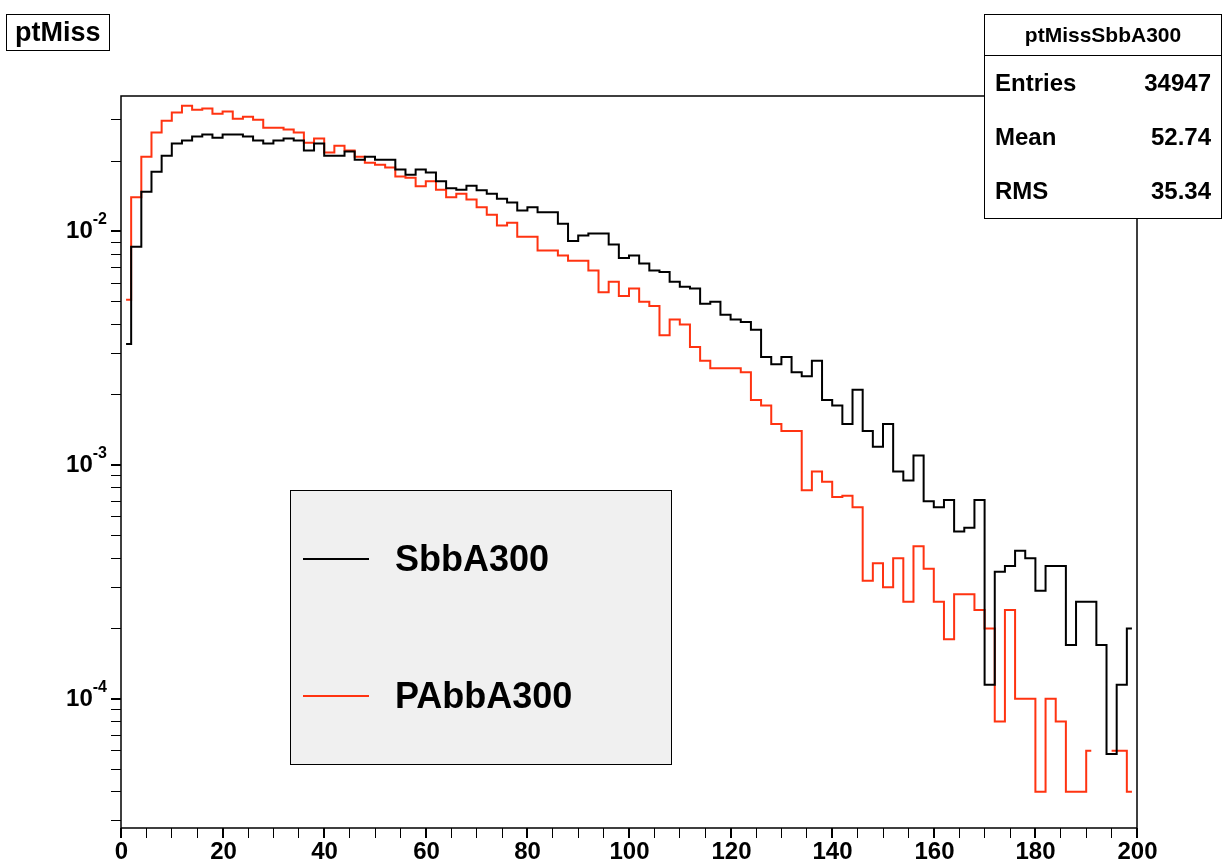 Image resolution: width=1226 pixels, height=864 pixels. What do you see at coordinates (58, 32) in the screenshot?
I see `chart-title: ptMiss` at bounding box center [58, 32].